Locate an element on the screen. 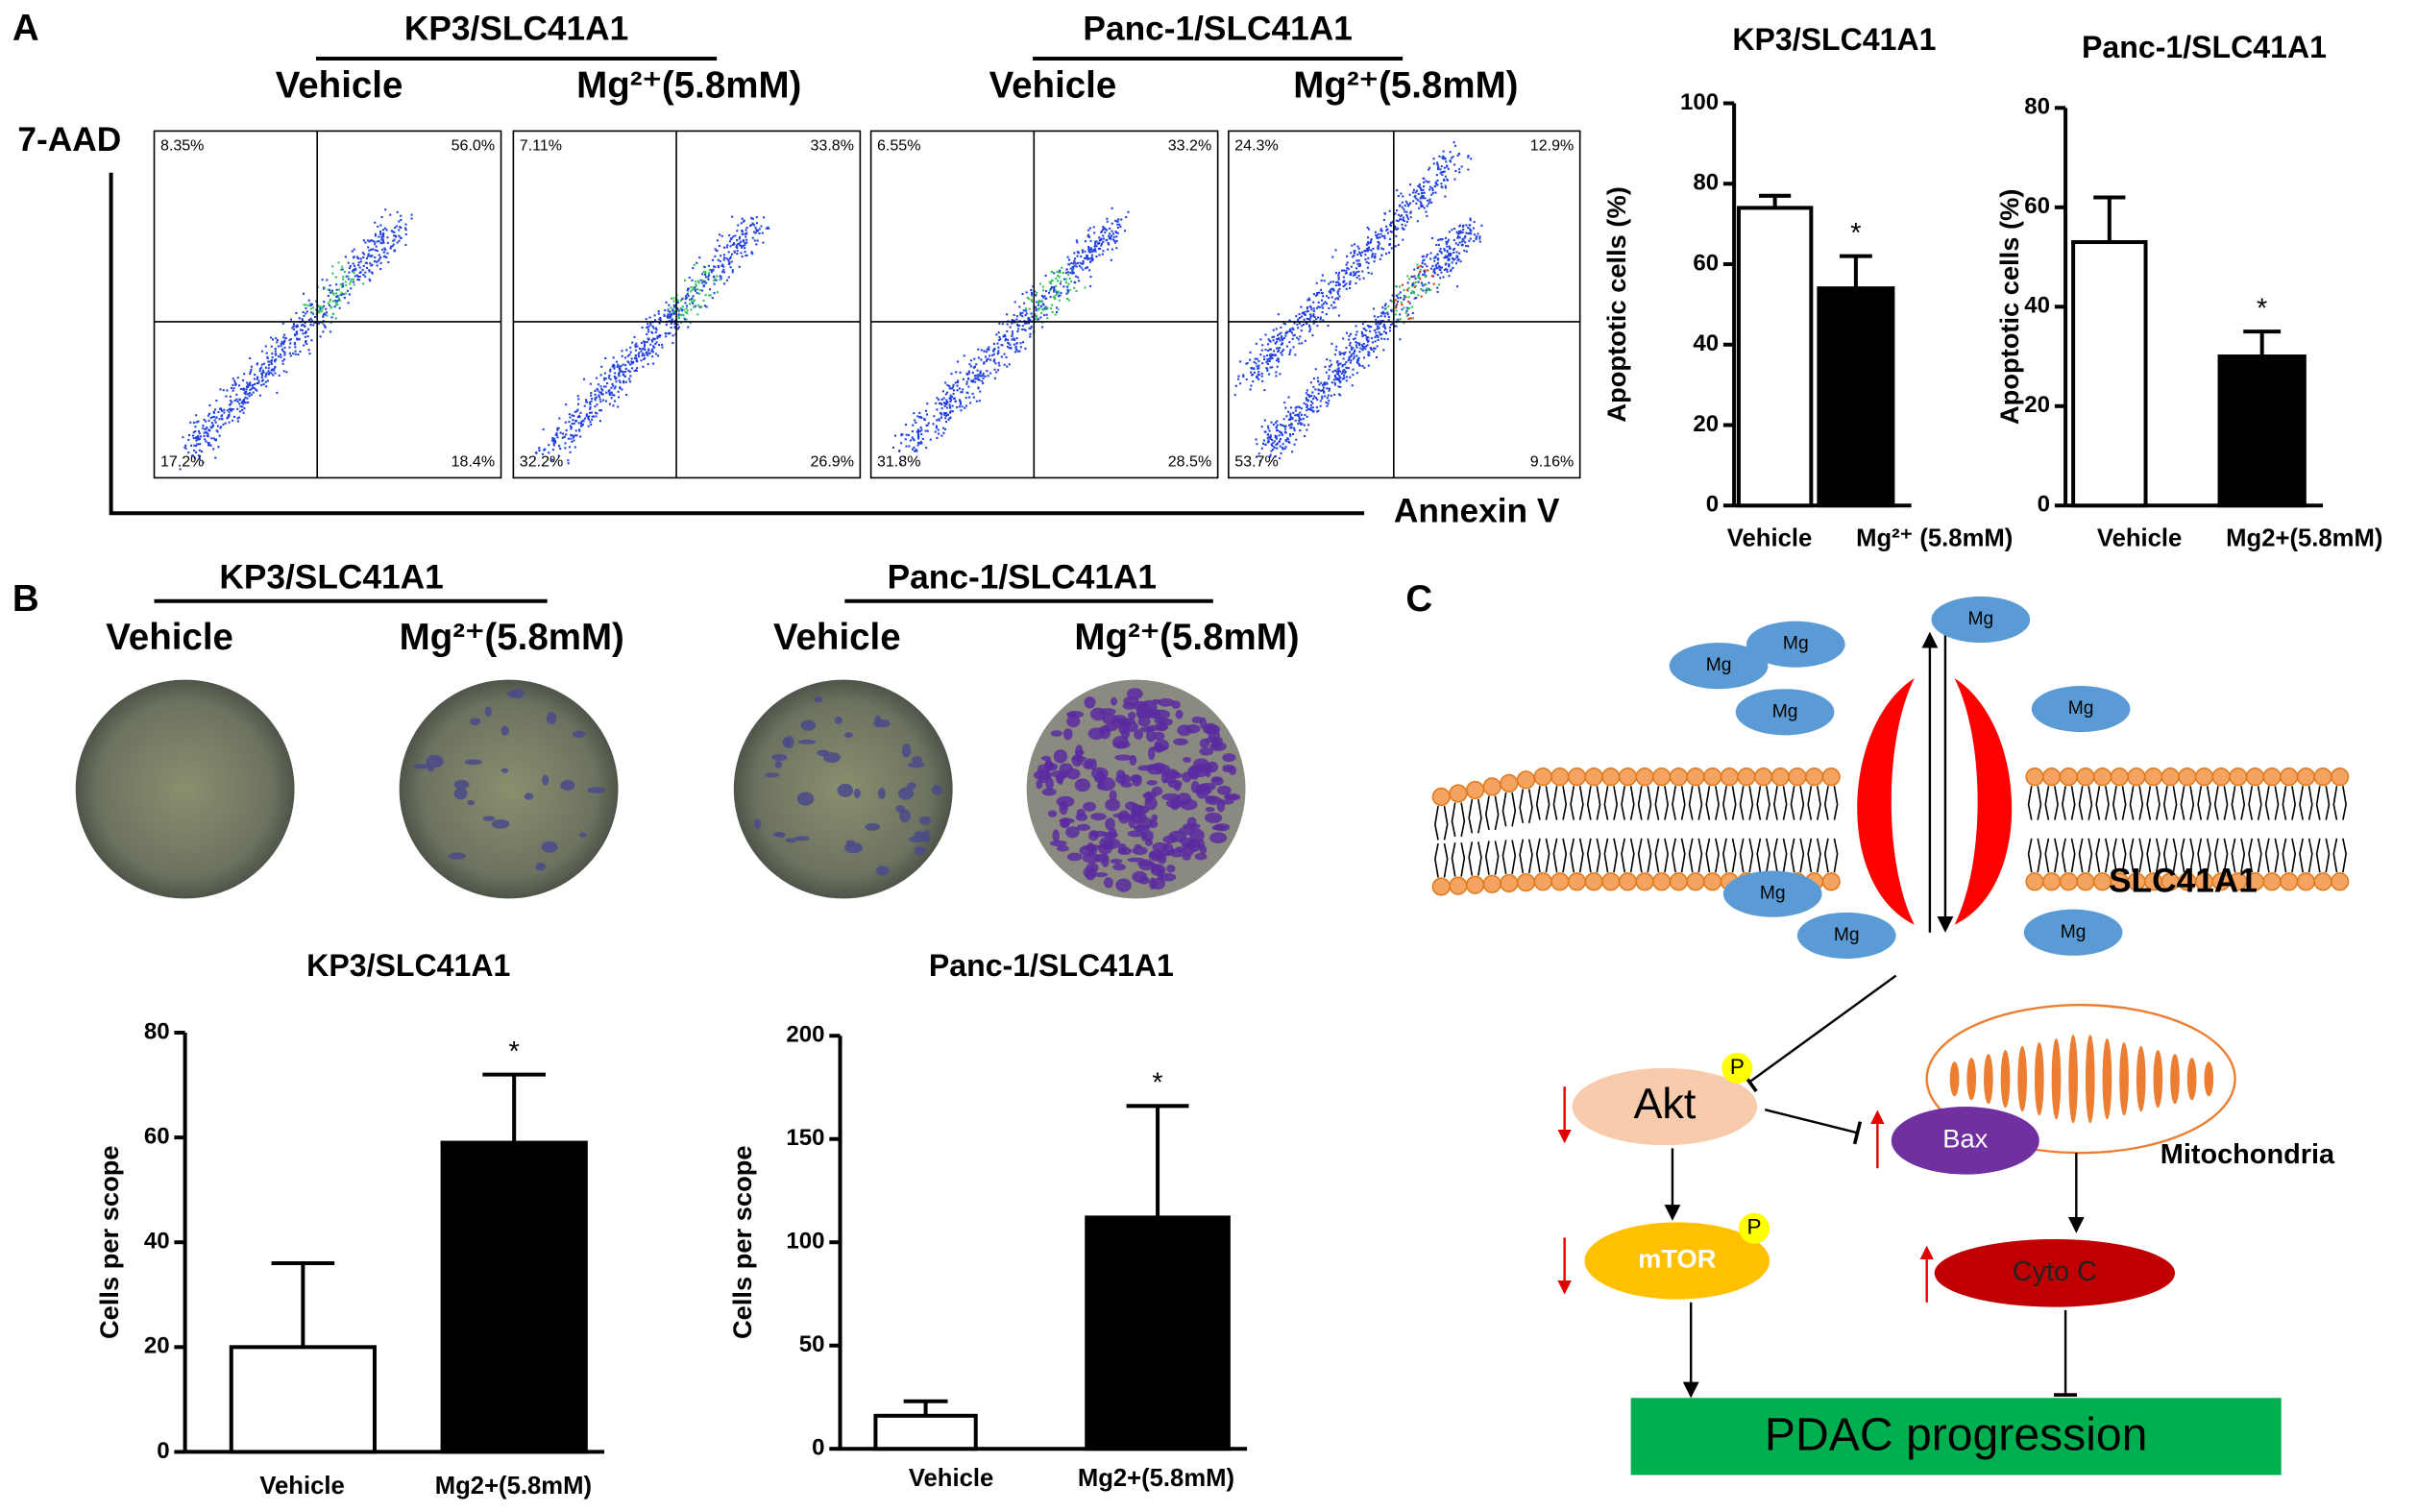 Image resolution: width=2417 pixels, height=1512 pixels. condition: Mg²⁺(5.8mM) is located at coordinates (688, 86).